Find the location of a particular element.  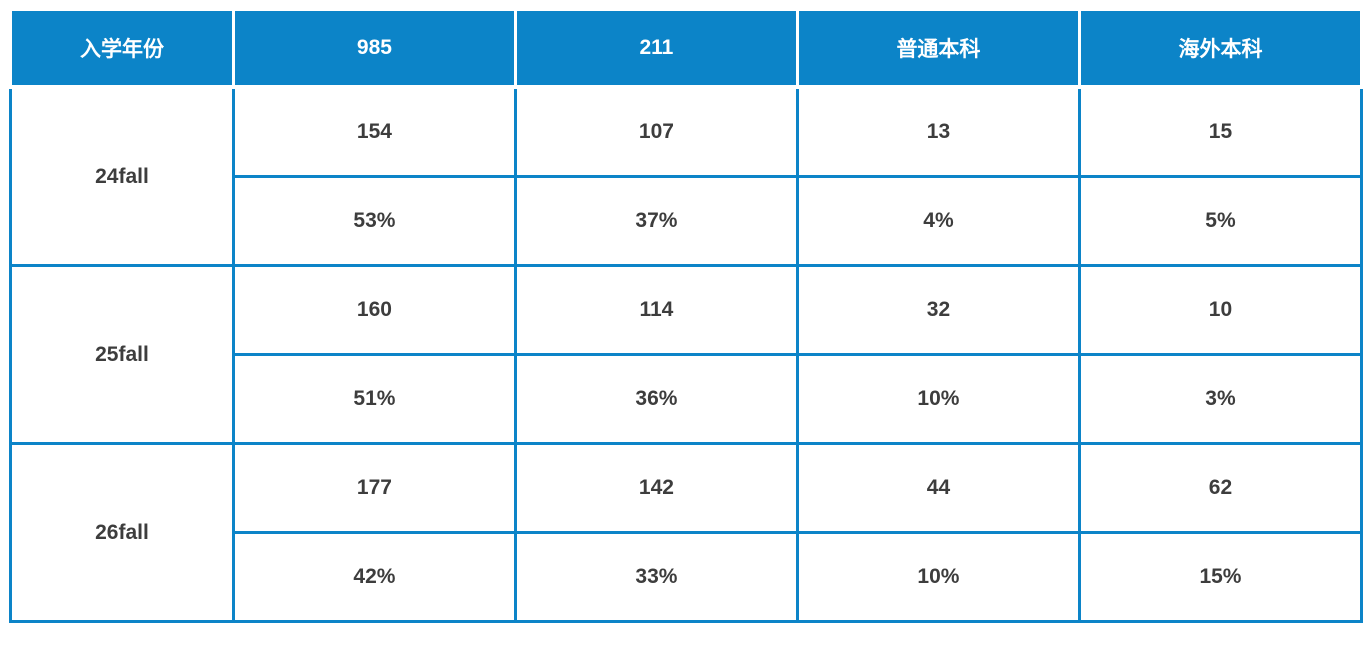

header-row: 入学年份 985 211 普通本科 海外本科 is located at coordinates (686, 48).